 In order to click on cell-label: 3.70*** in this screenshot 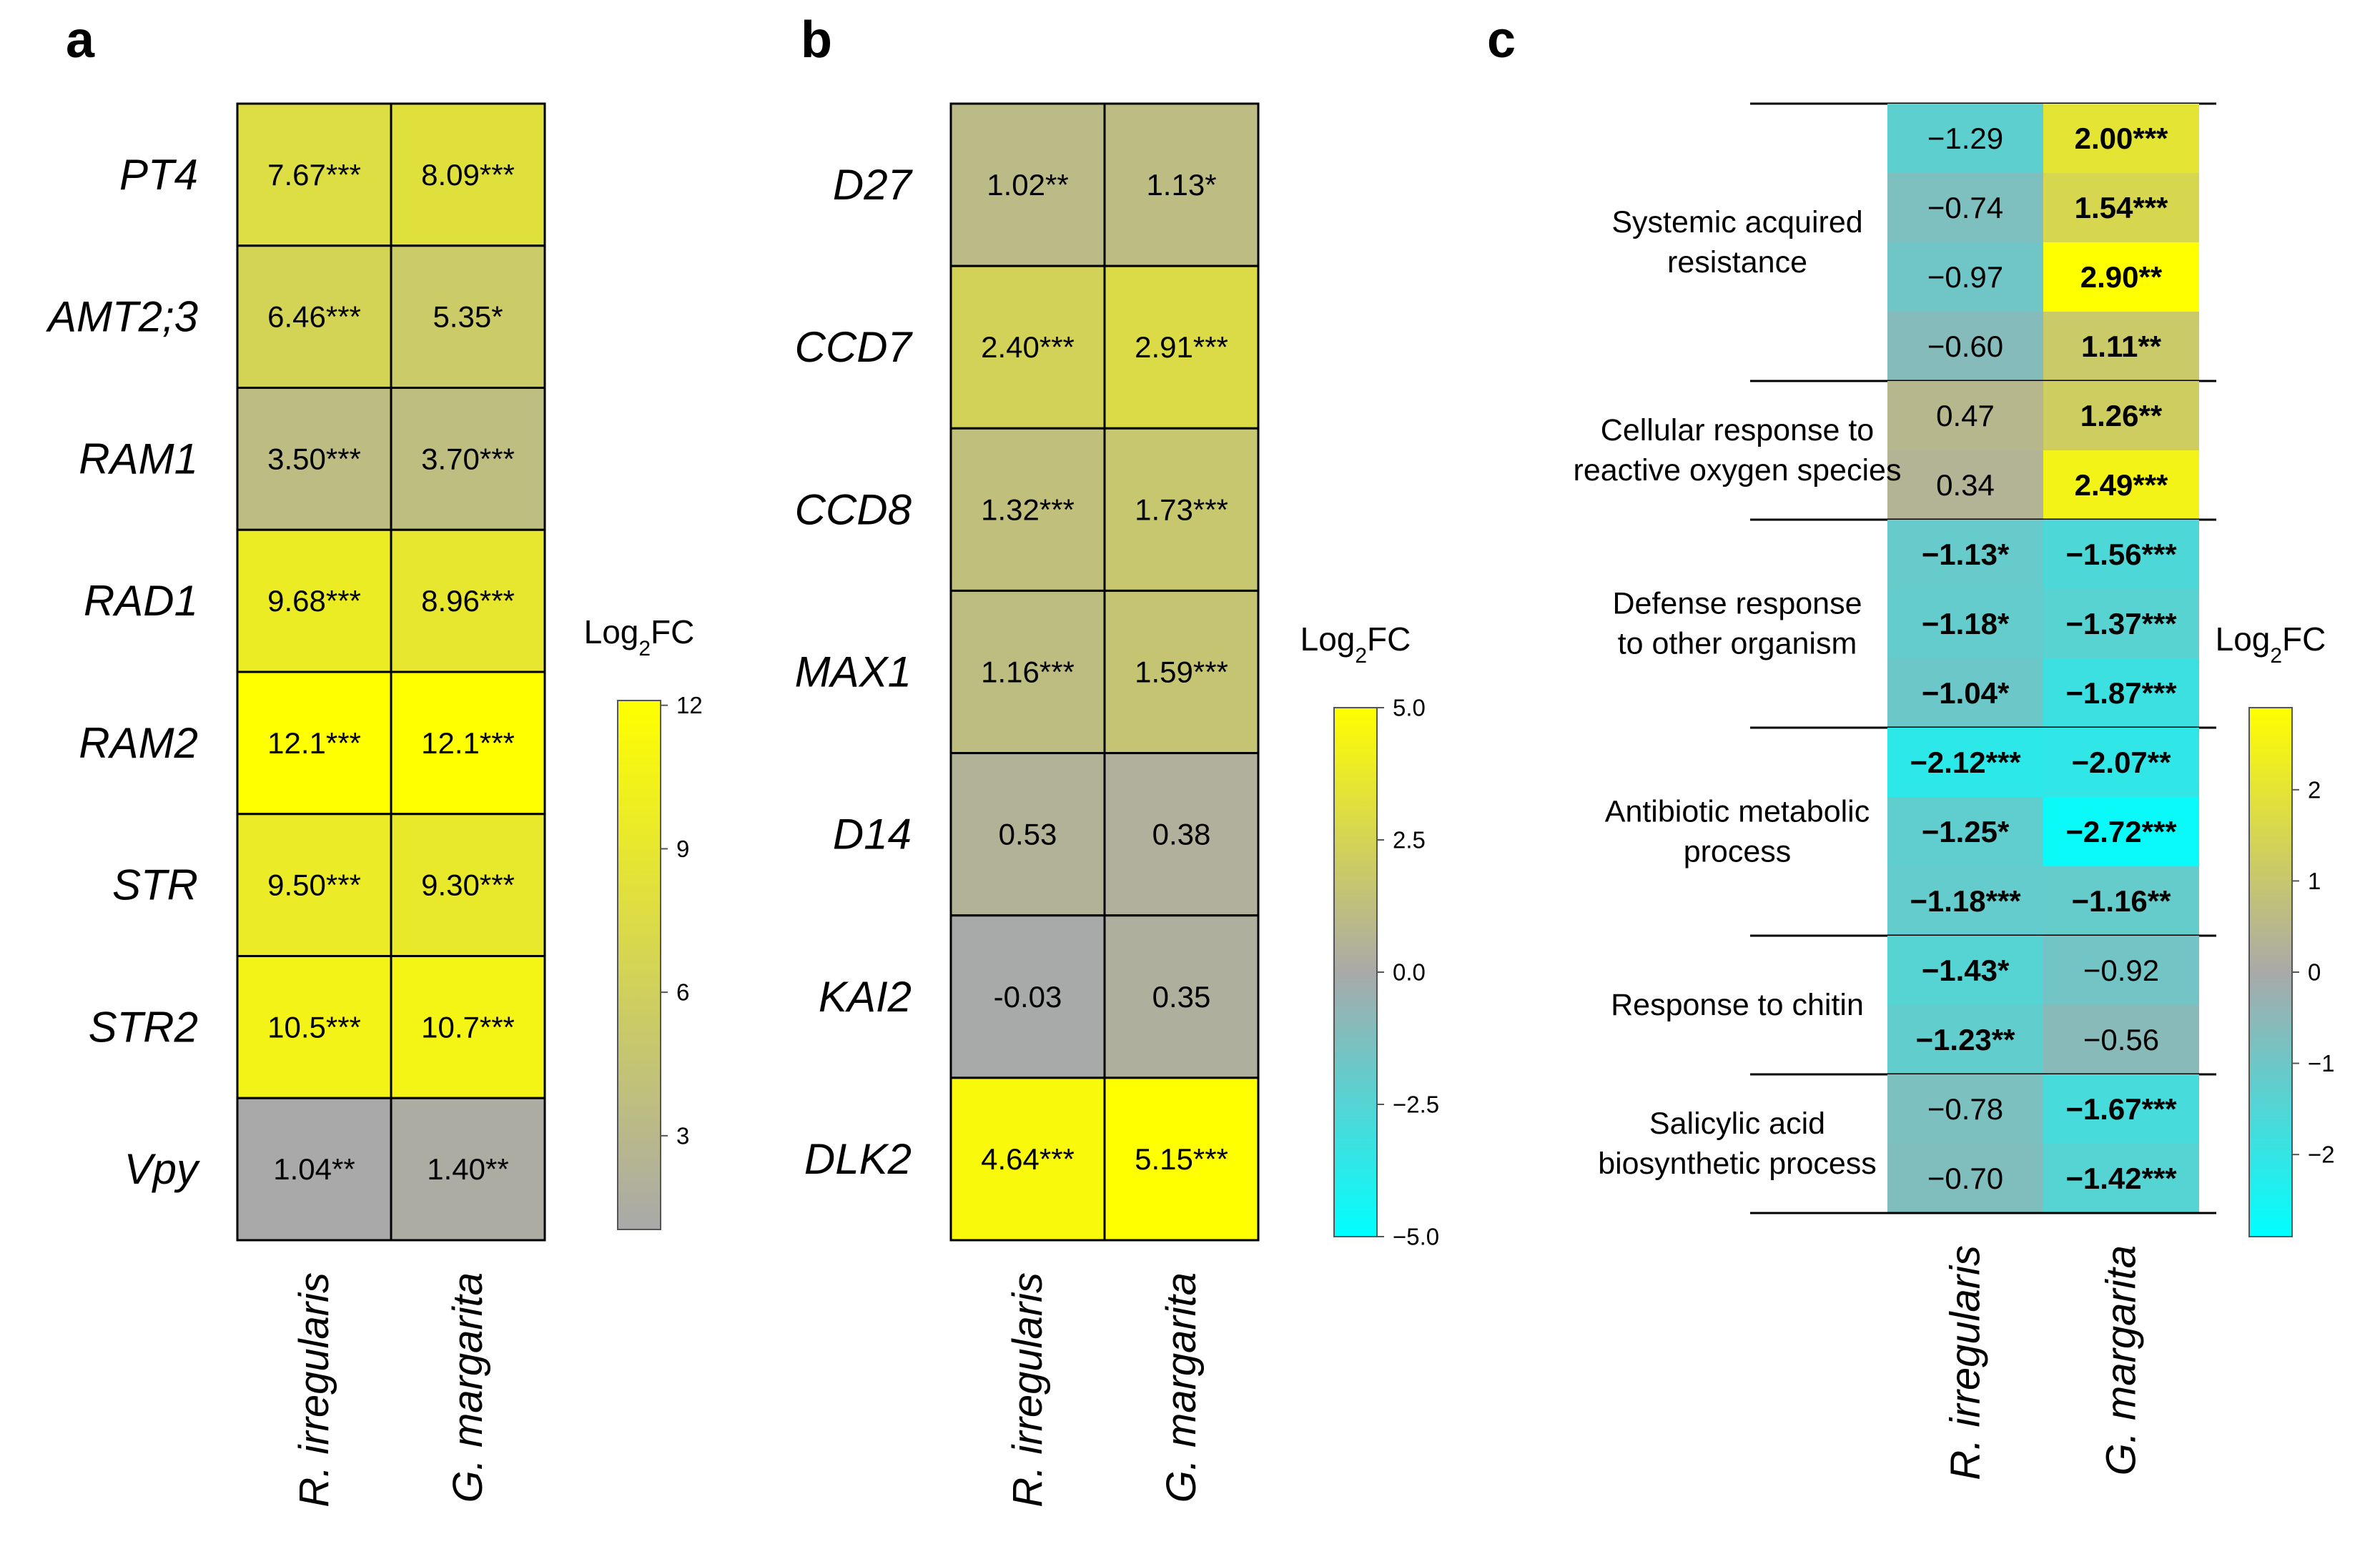, I will do `click(468, 458)`.